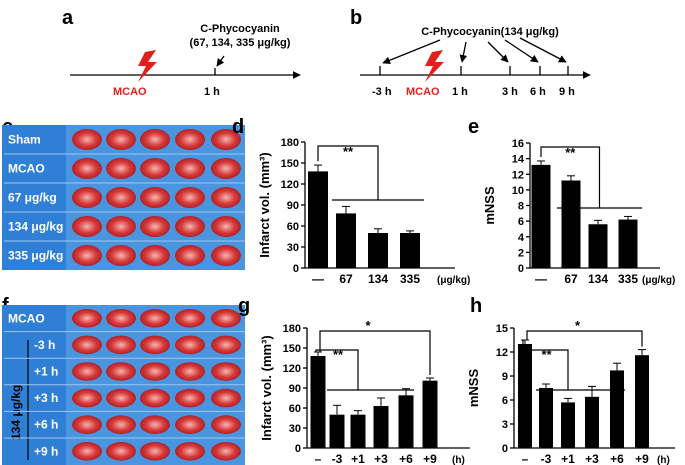 The height and width of the screenshot is (465, 685). What do you see at coordinates (266, 387) in the screenshot?
I see `y-axis-label: Infarct vol. (mm³)` at bounding box center [266, 387].